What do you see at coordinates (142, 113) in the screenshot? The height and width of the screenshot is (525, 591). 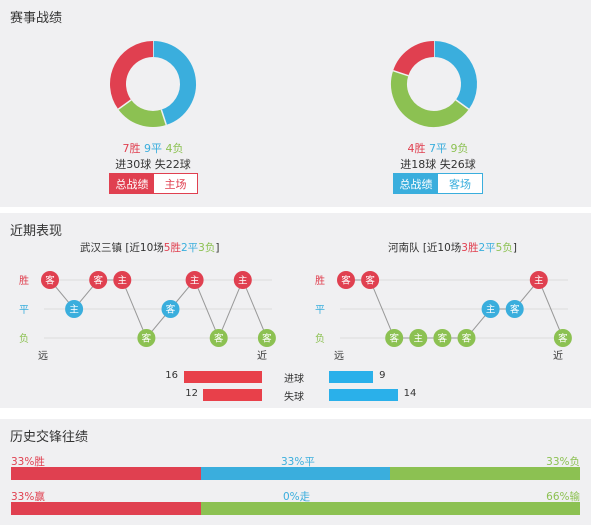 I see `home-loss-slice` at bounding box center [142, 113].